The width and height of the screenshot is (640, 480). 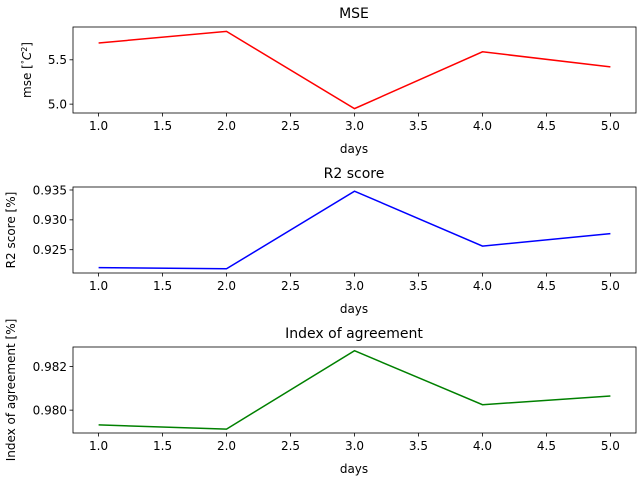 What do you see at coordinates (27, 55) in the screenshot?
I see `y-axis-label-unit: C` at bounding box center [27, 55].